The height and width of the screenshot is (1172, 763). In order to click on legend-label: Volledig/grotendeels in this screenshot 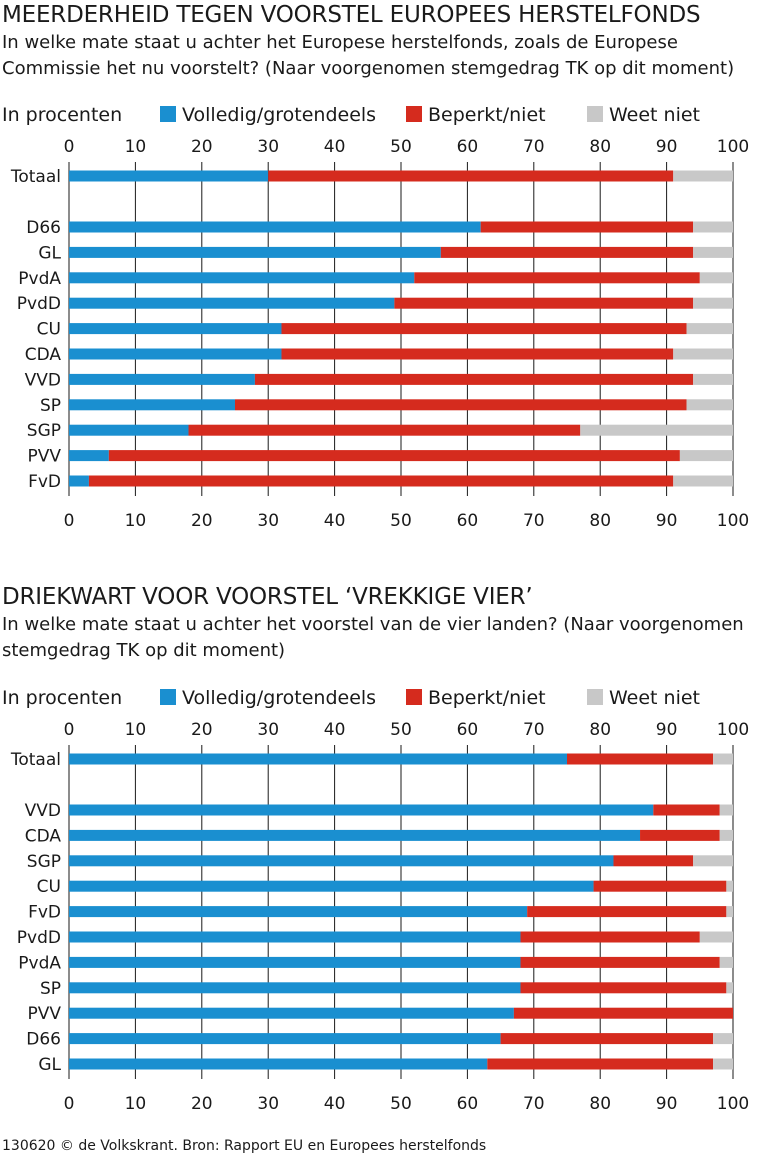, I will do `click(279, 115)`.